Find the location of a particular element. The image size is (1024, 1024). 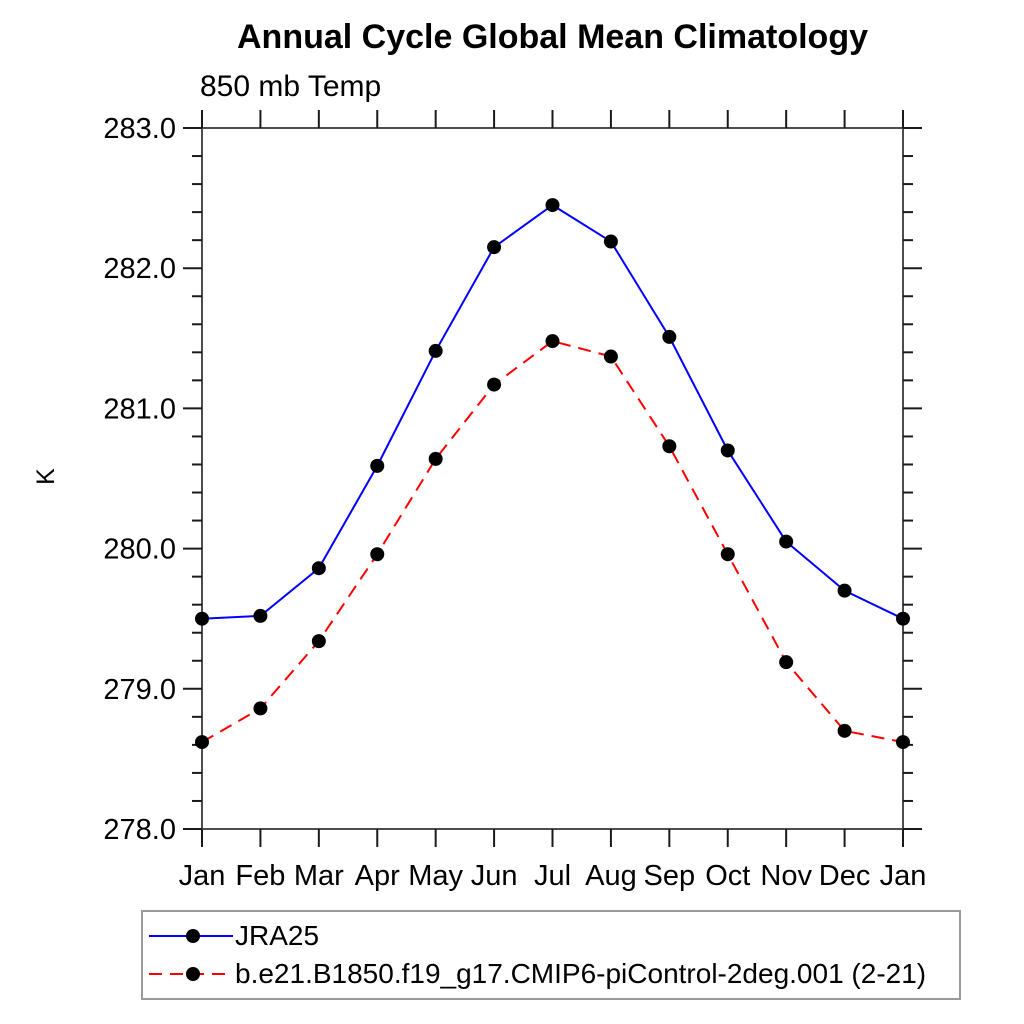

y-tick-label: 278.0 is located at coordinates (139, 830).